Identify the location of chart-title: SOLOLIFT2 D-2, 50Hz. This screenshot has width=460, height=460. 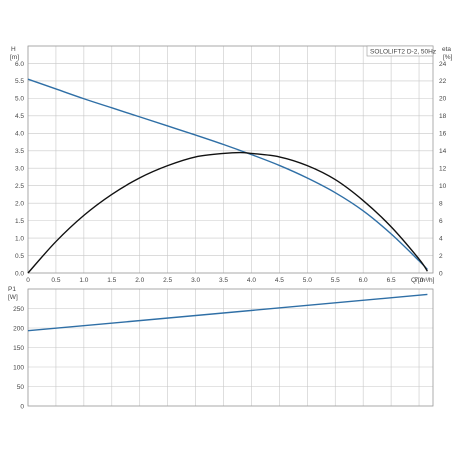
(403, 52).